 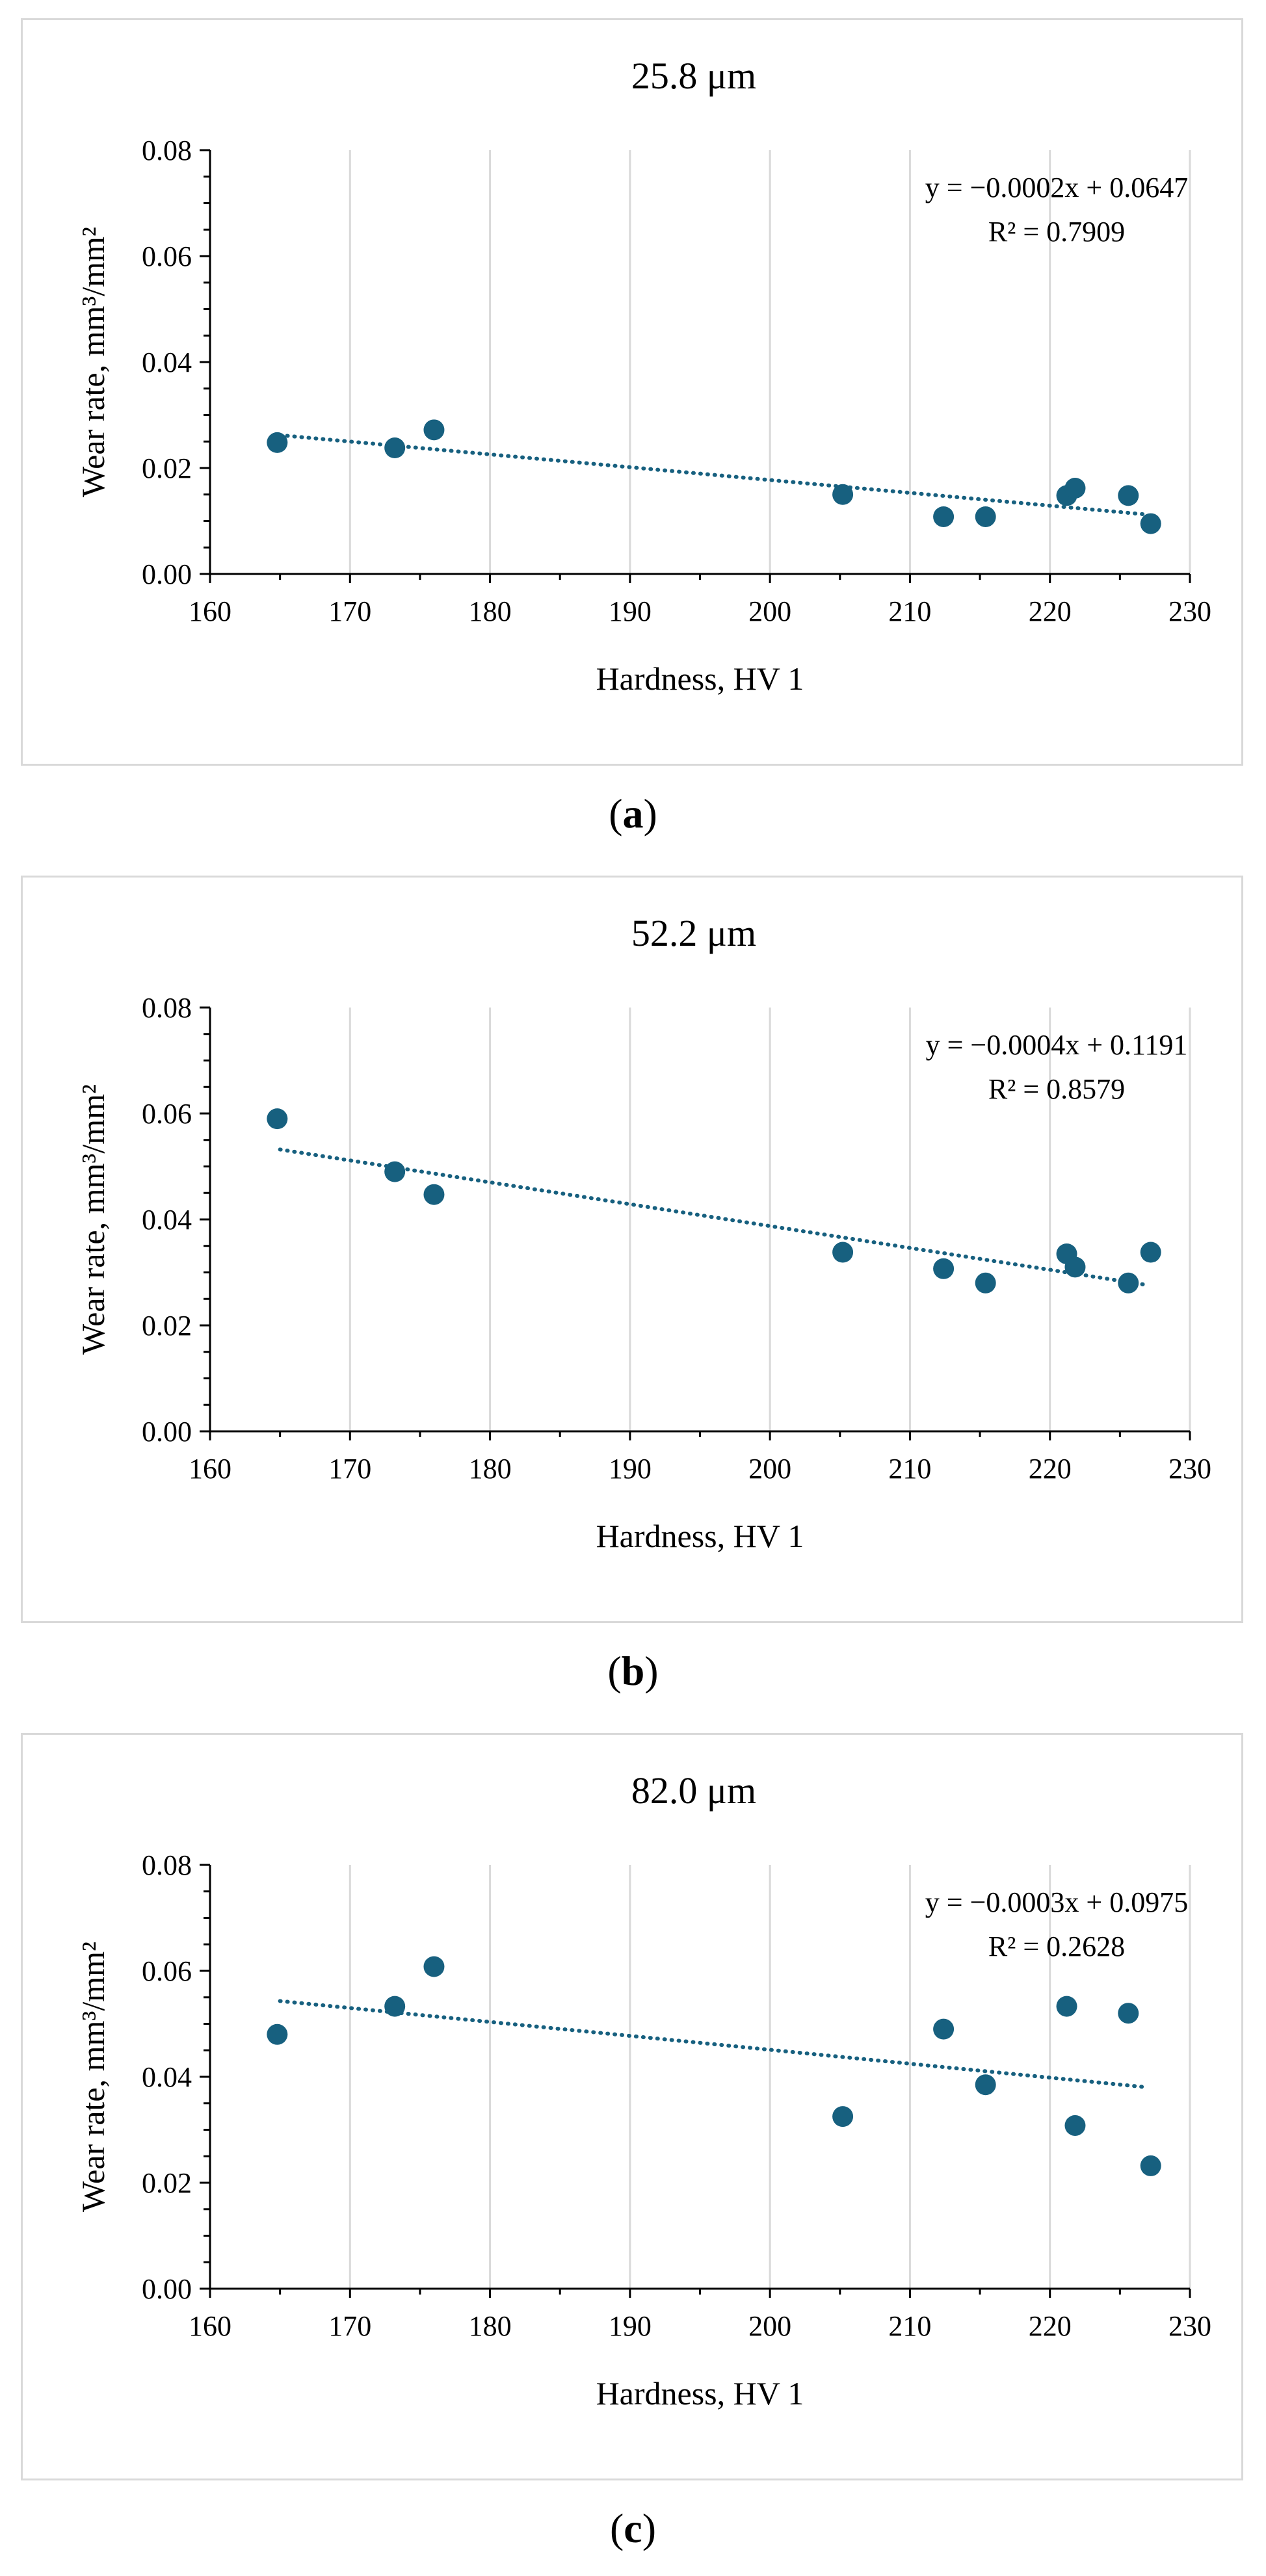 I want to click on trendline-equation: y = −0.0003x + 0.0975, so click(x=1056, y=1902).